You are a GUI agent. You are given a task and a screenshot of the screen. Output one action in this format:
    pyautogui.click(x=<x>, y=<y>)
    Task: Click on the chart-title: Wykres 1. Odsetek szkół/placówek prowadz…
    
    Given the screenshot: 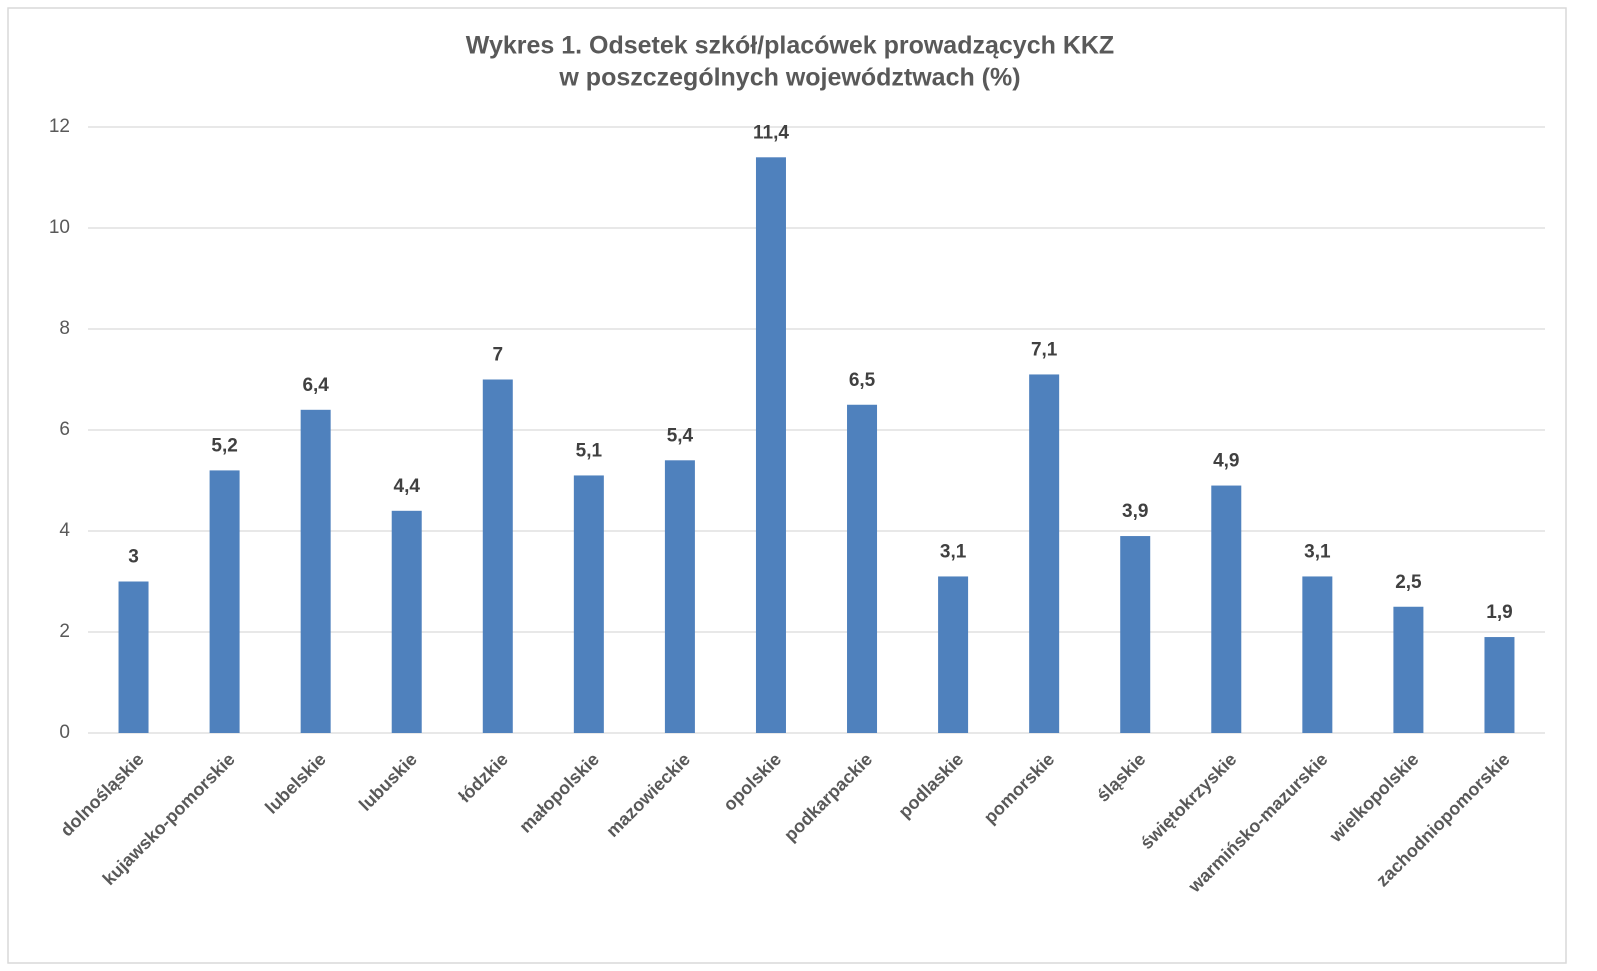 What is the action you would take?
    pyautogui.click(x=790, y=46)
    